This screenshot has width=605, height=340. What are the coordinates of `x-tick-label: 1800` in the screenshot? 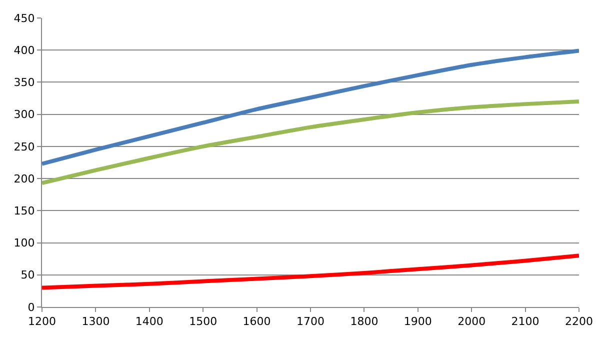 It's located at (364, 321).